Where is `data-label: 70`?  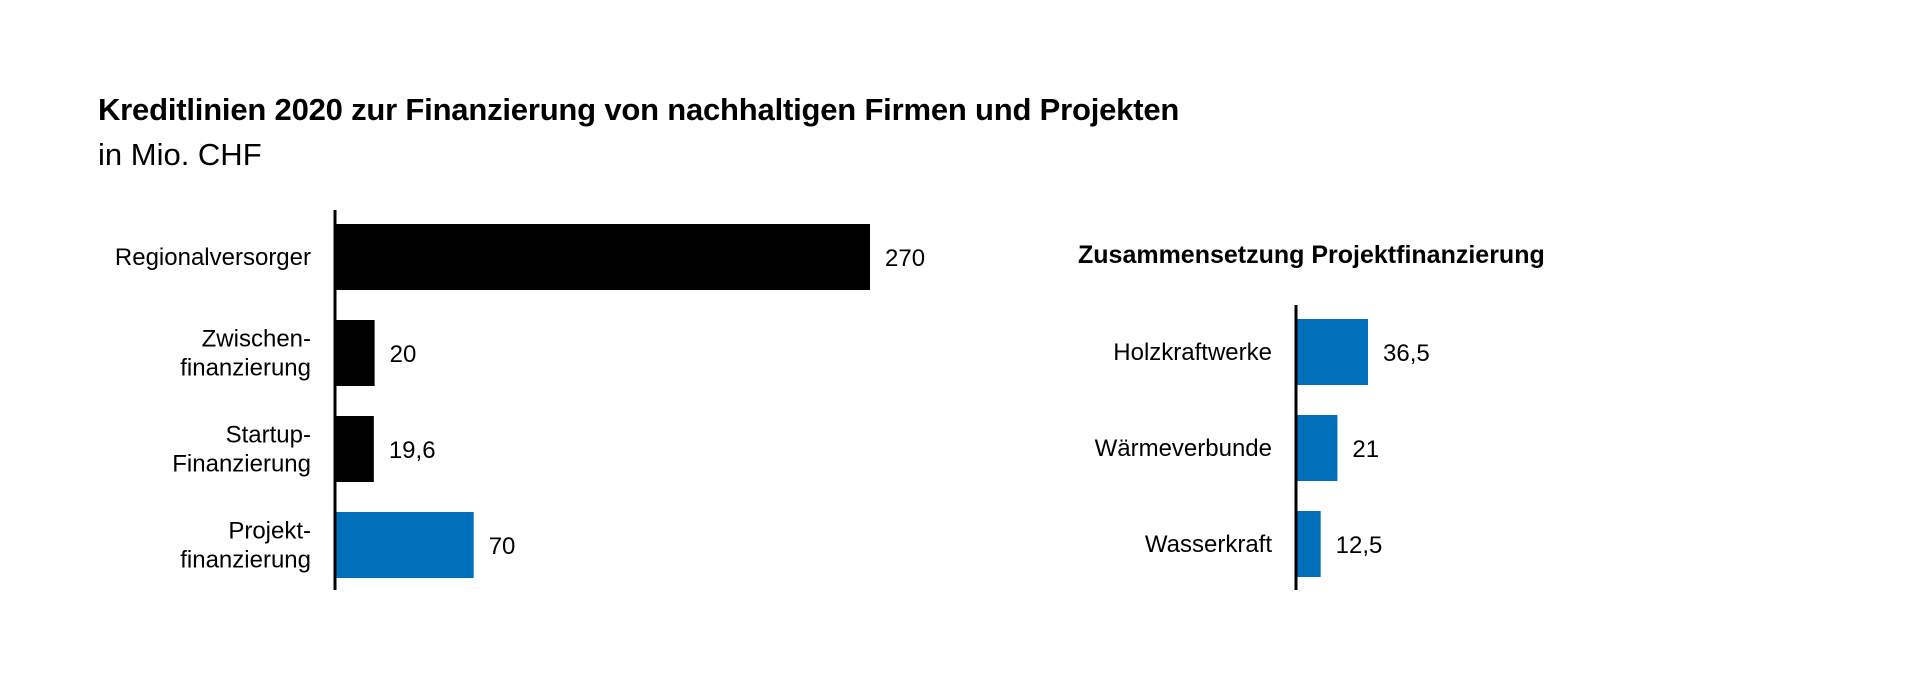 data-label: 70 is located at coordinates (502, 546).